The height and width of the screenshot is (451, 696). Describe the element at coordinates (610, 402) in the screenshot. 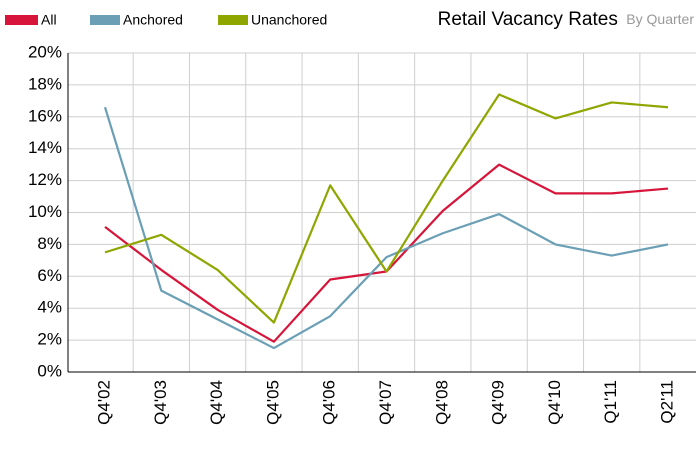

I see `x-tick-label: Q1'11` at that location.